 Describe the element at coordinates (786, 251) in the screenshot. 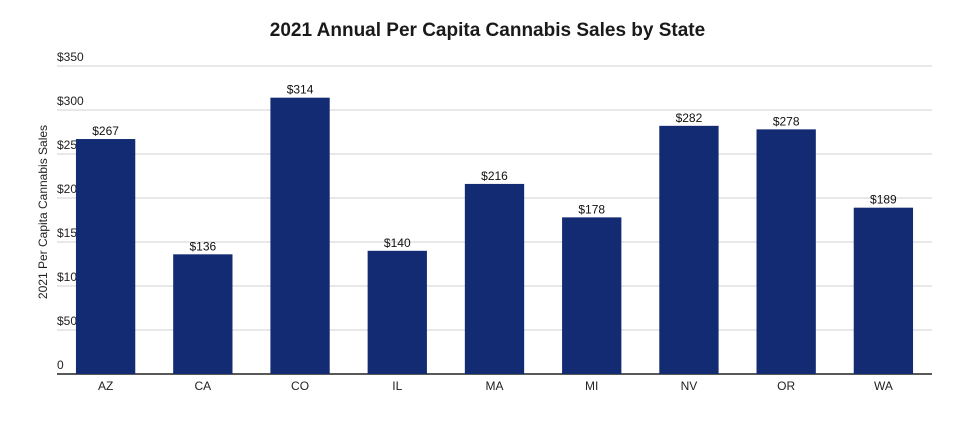

I see `bar-or` at that location.